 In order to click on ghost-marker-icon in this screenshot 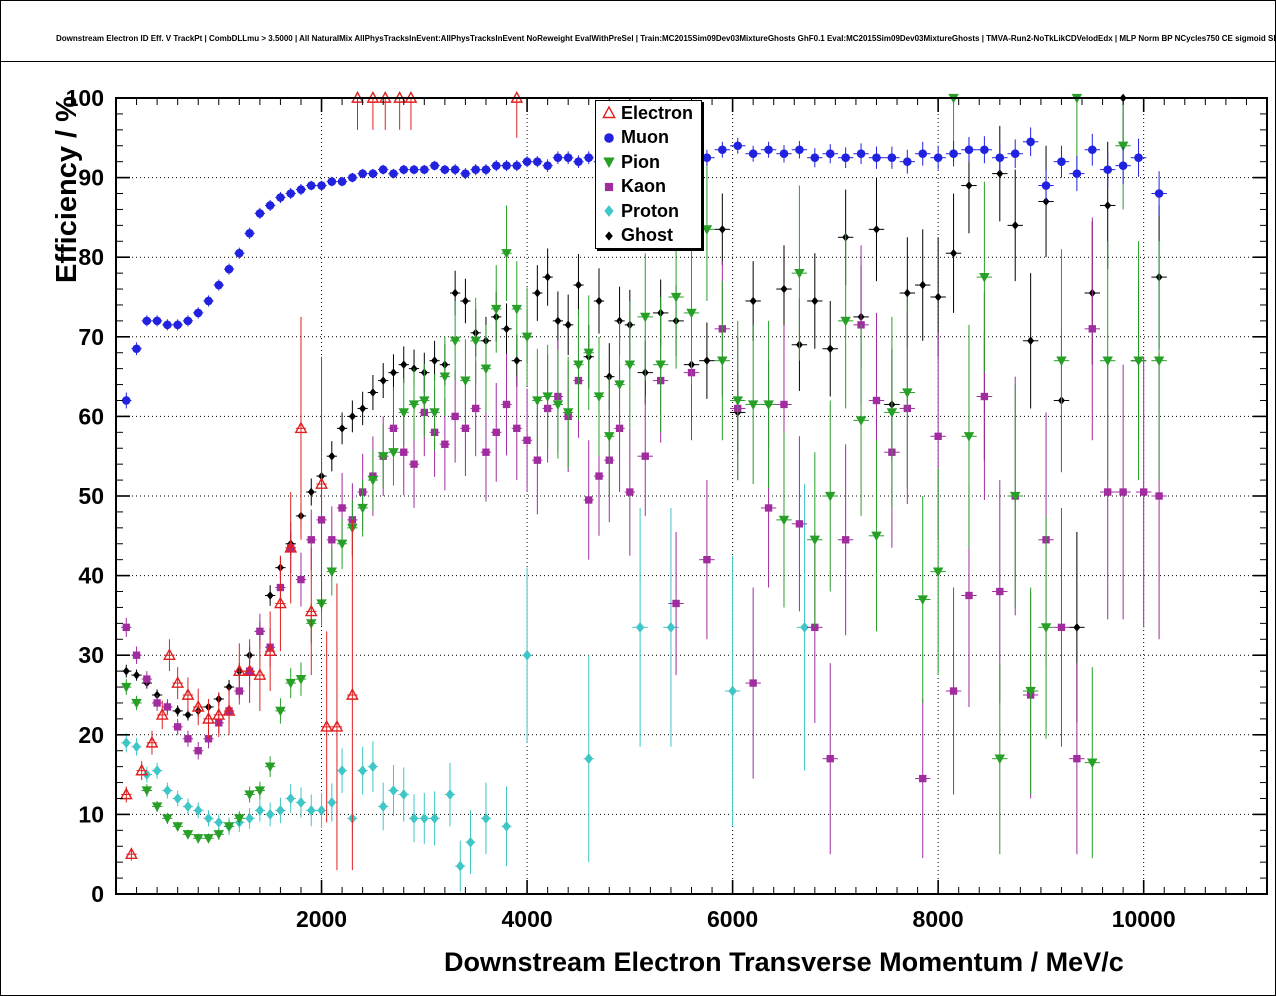, I will do `click(609, 236)`.